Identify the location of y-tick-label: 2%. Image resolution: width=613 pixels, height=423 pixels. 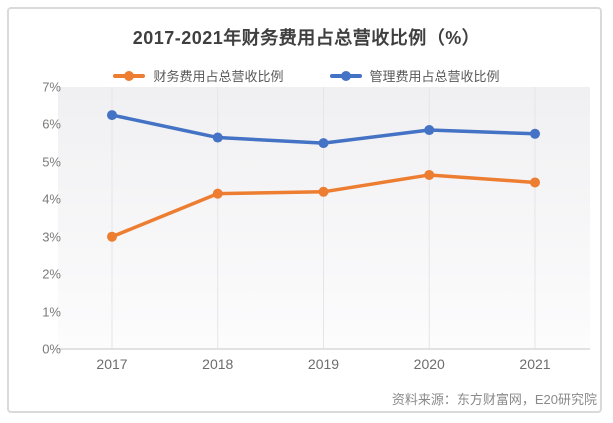
(51, 274).